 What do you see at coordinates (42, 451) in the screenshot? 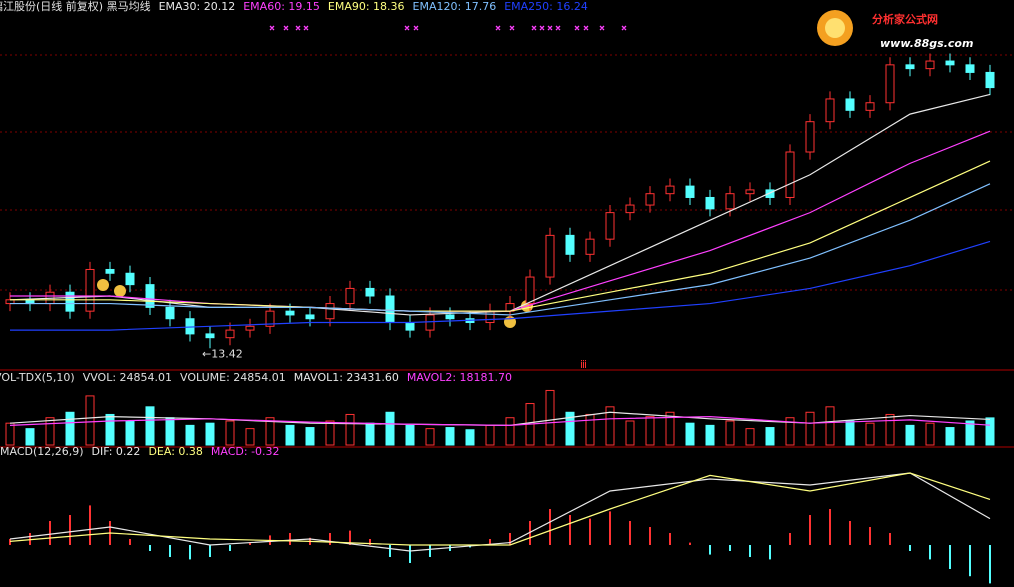
I see `legend-label: MACD(12,26,9)` at bounding box center [42, 451].